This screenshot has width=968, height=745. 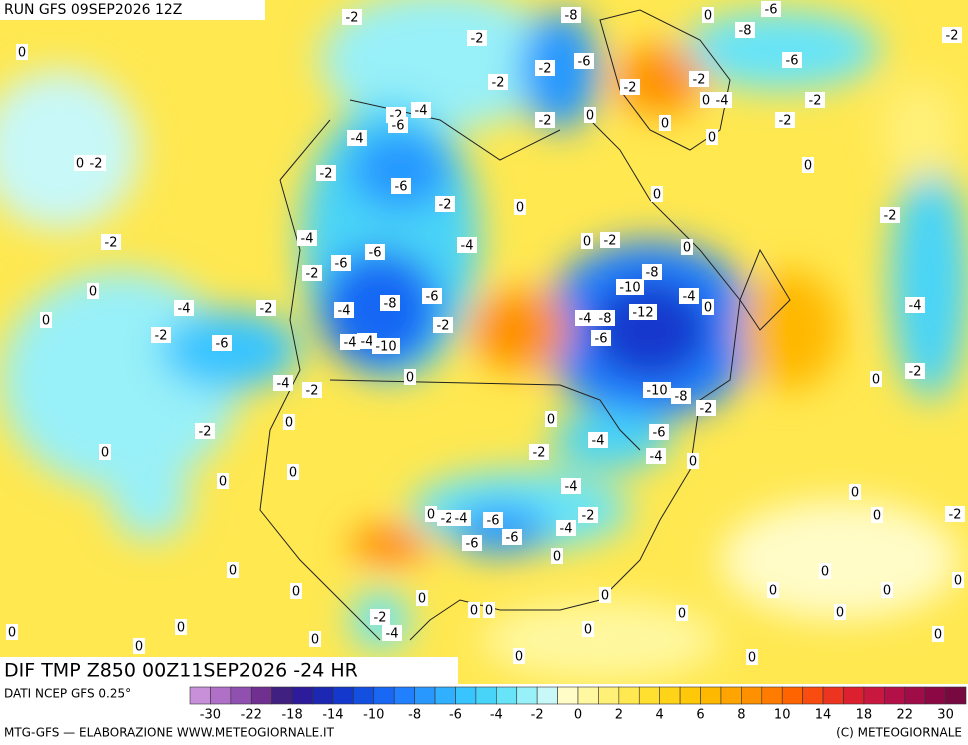 I want to click on colorbar-tick-label: -30, so click(x=210, y=715).